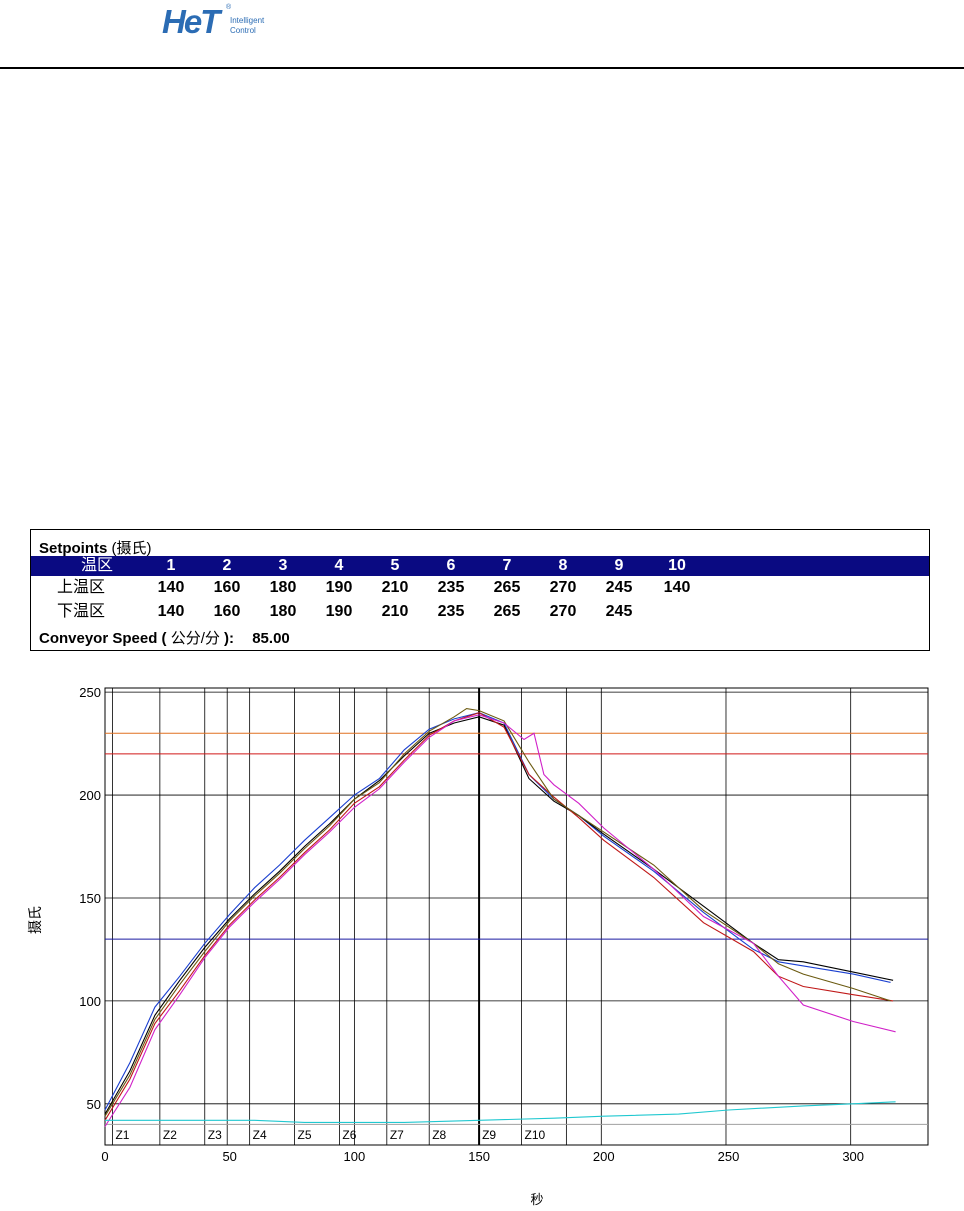 This screenshot has width=964, height=1211. What do you see at coordinates (482, 68) in the screenshot?
I see `header-divider` at bounding box center [482, 68].